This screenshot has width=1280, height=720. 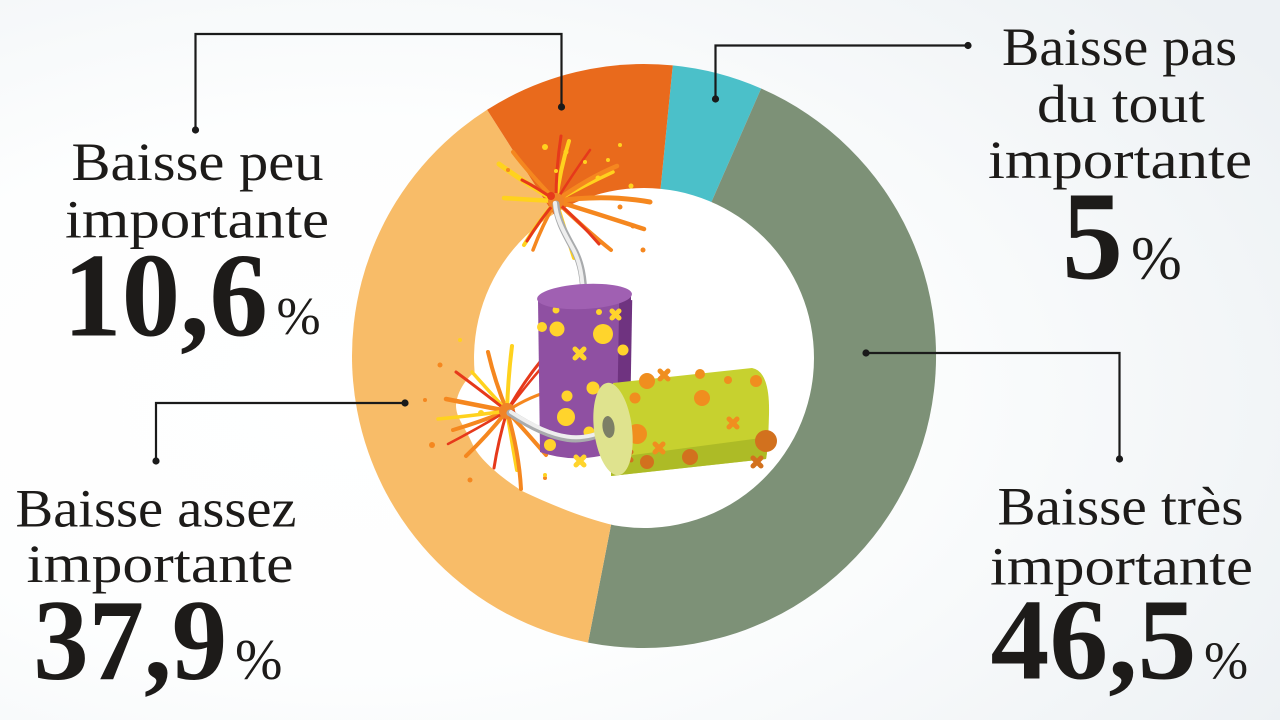 What do you see at coordinates (1092, 236) in the screenshot?
I see `svg-text: 5` at bounding box center [1092, 236].